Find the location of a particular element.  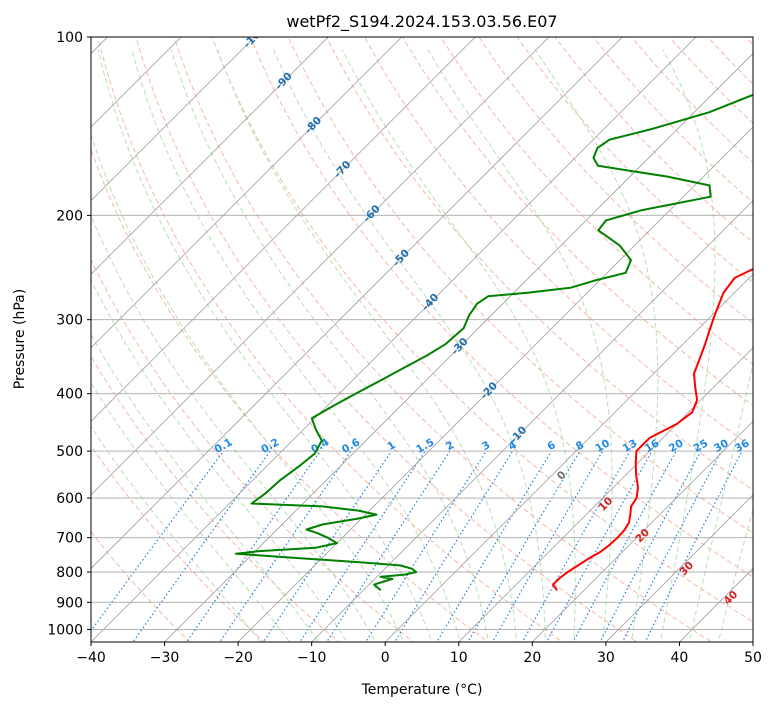

y-tick-label: 300 is located at coordinates (69, 321).